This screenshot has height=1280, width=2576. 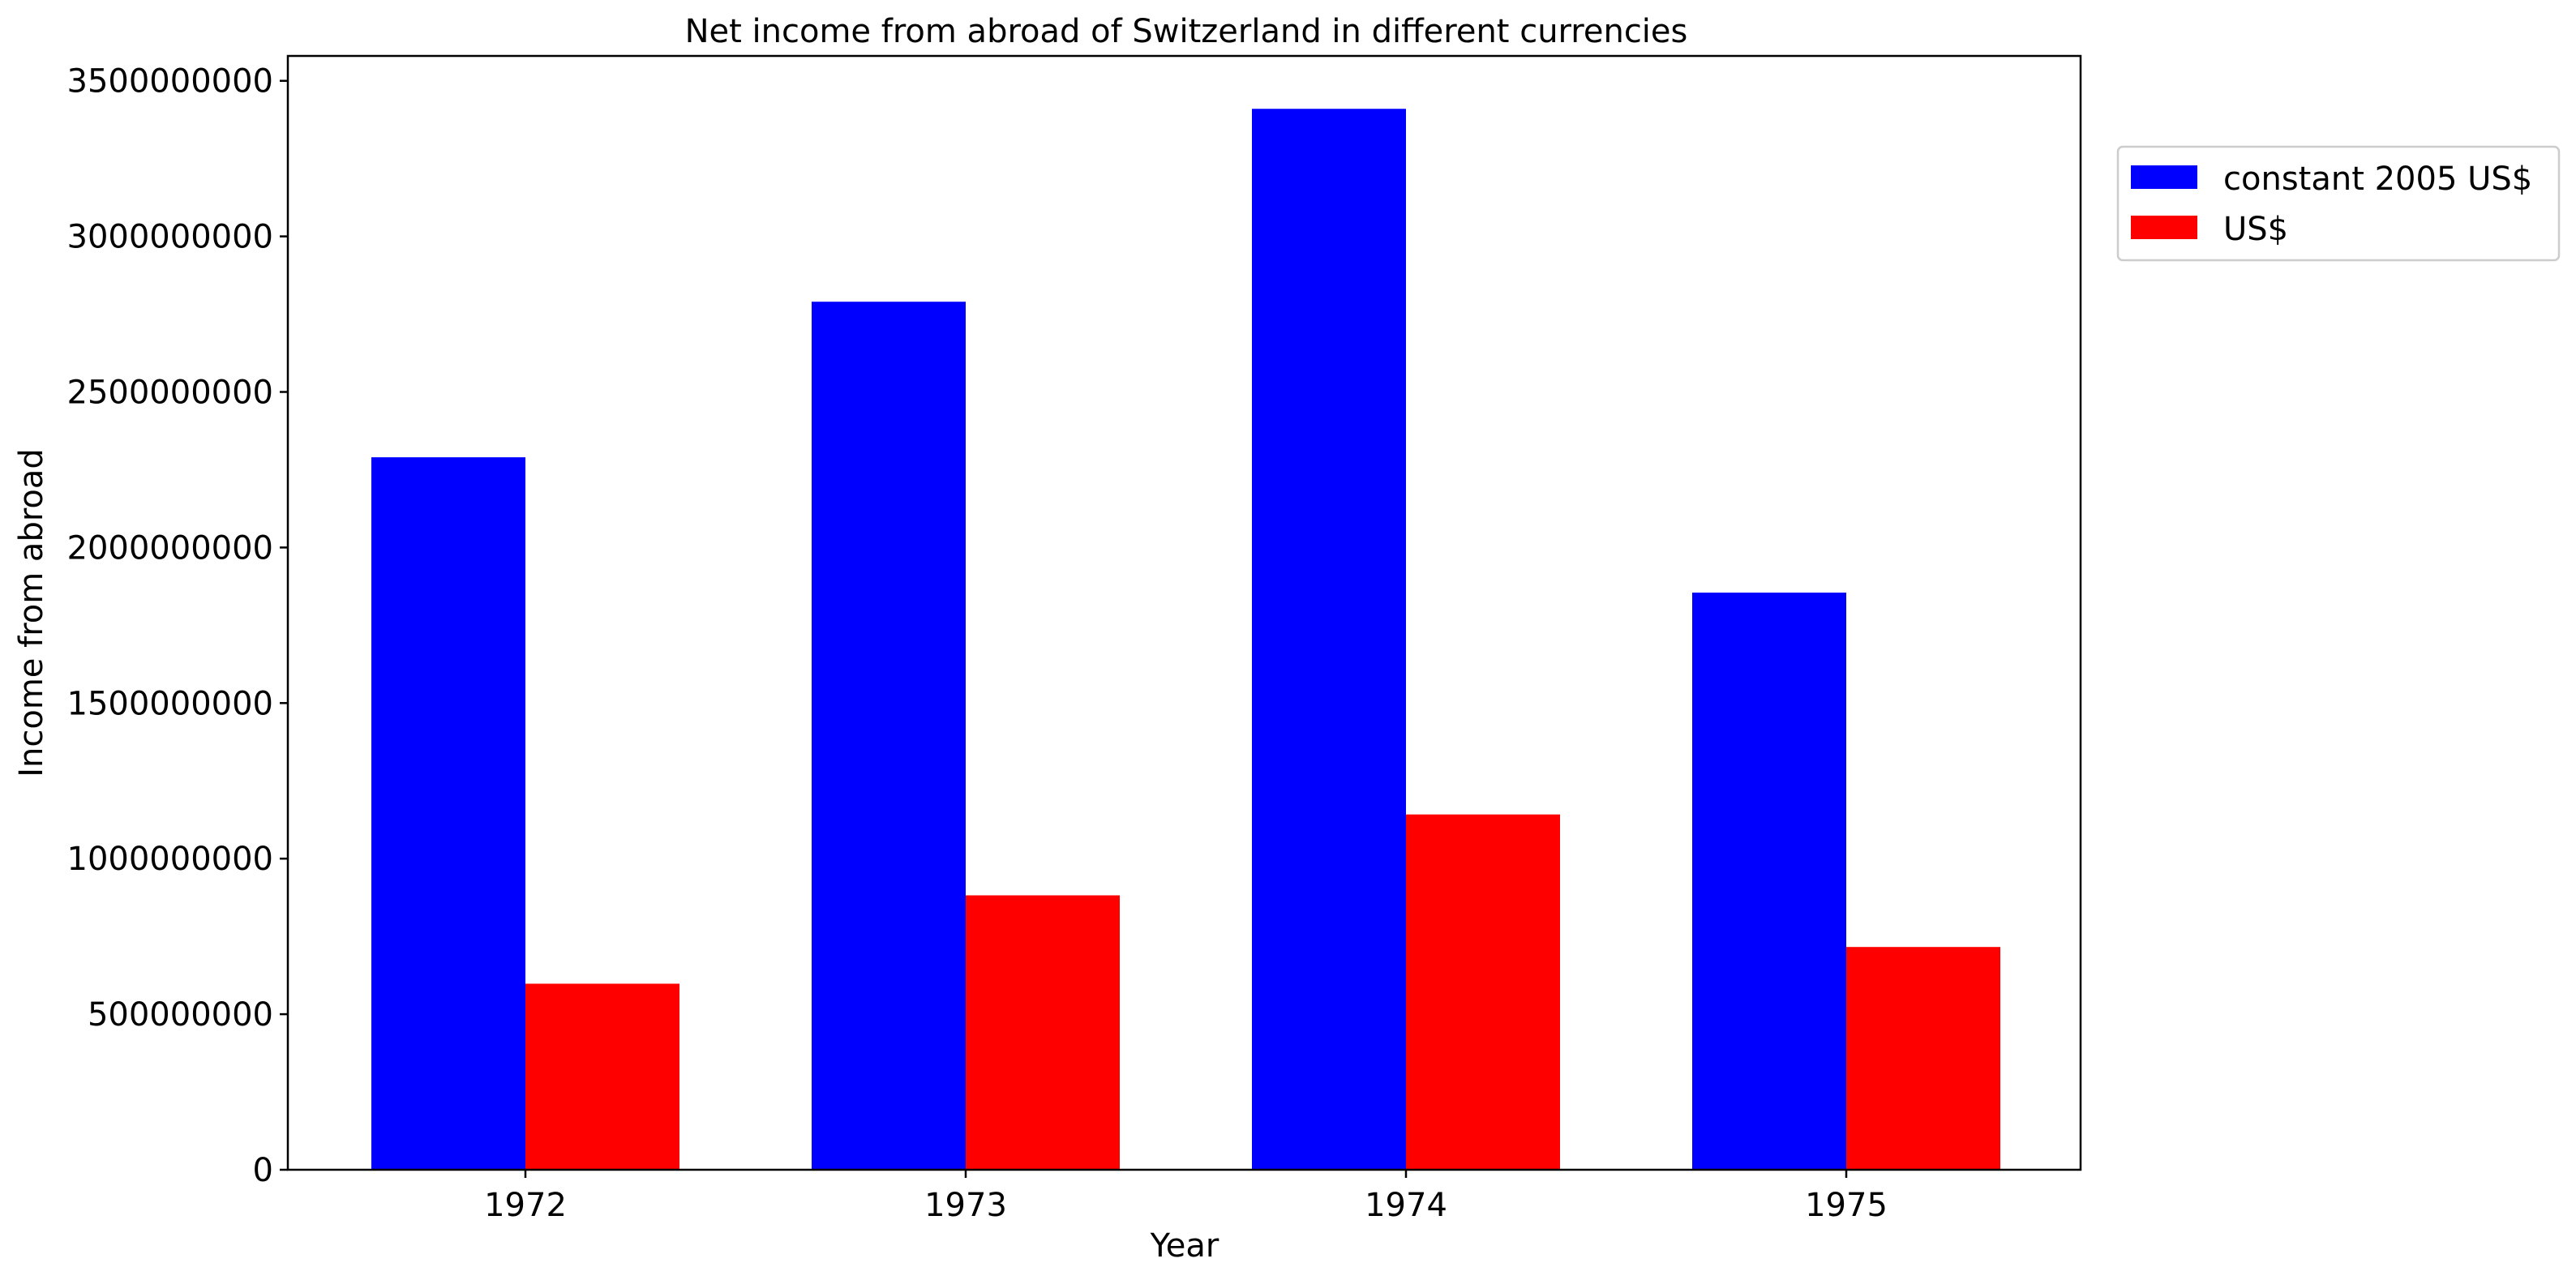 What do you see at coordinates (889, 736) in the screenshot?
I see `bar-constant-2005-usd-1973` at bounding box center [889, 736].